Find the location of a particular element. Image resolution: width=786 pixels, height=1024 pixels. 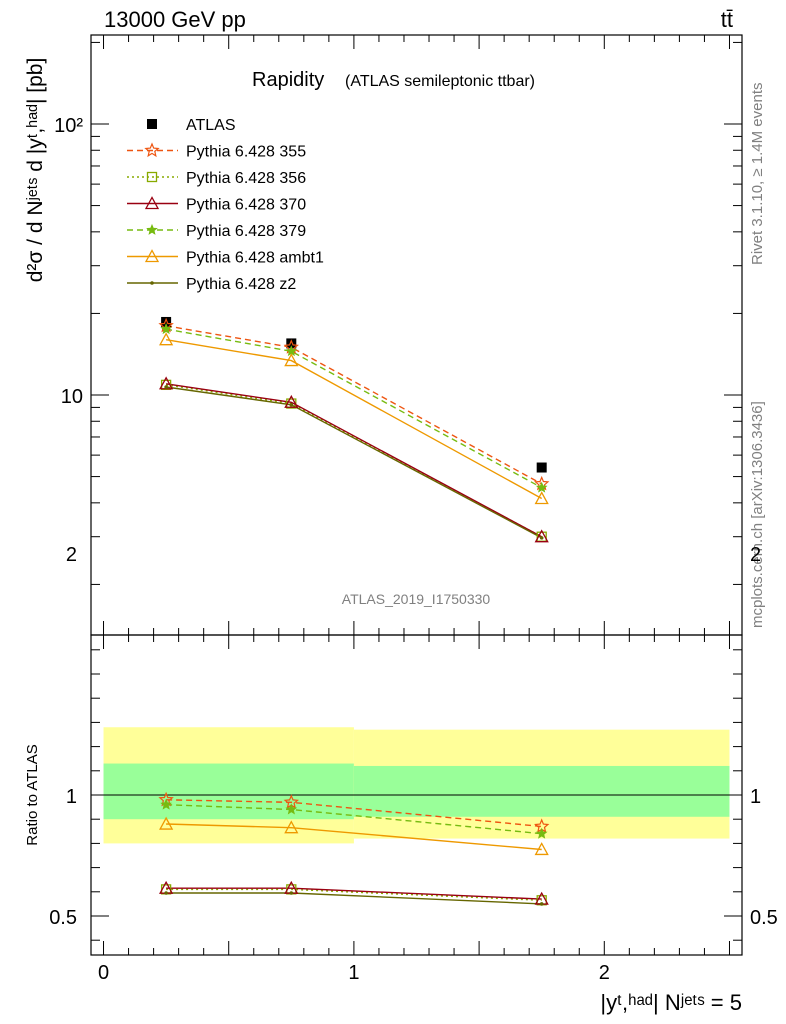

ratio-y-tick-label-left: 1 is located at coordinates (71, 797).